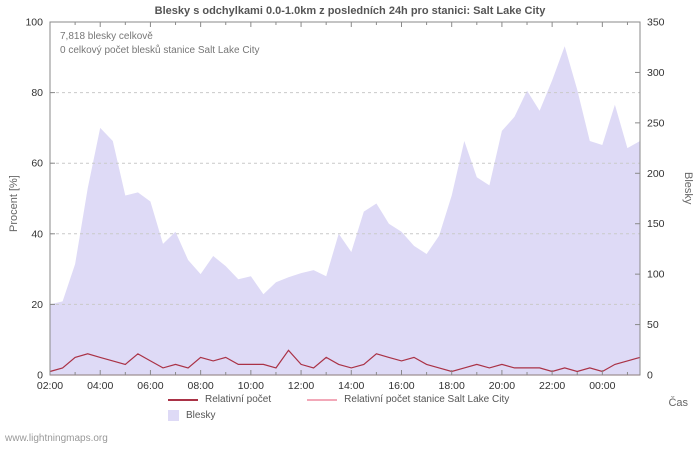  Describe the element at coordinates (452, 386) in the screenshot. I see `svg-text: 18:00` at that location.